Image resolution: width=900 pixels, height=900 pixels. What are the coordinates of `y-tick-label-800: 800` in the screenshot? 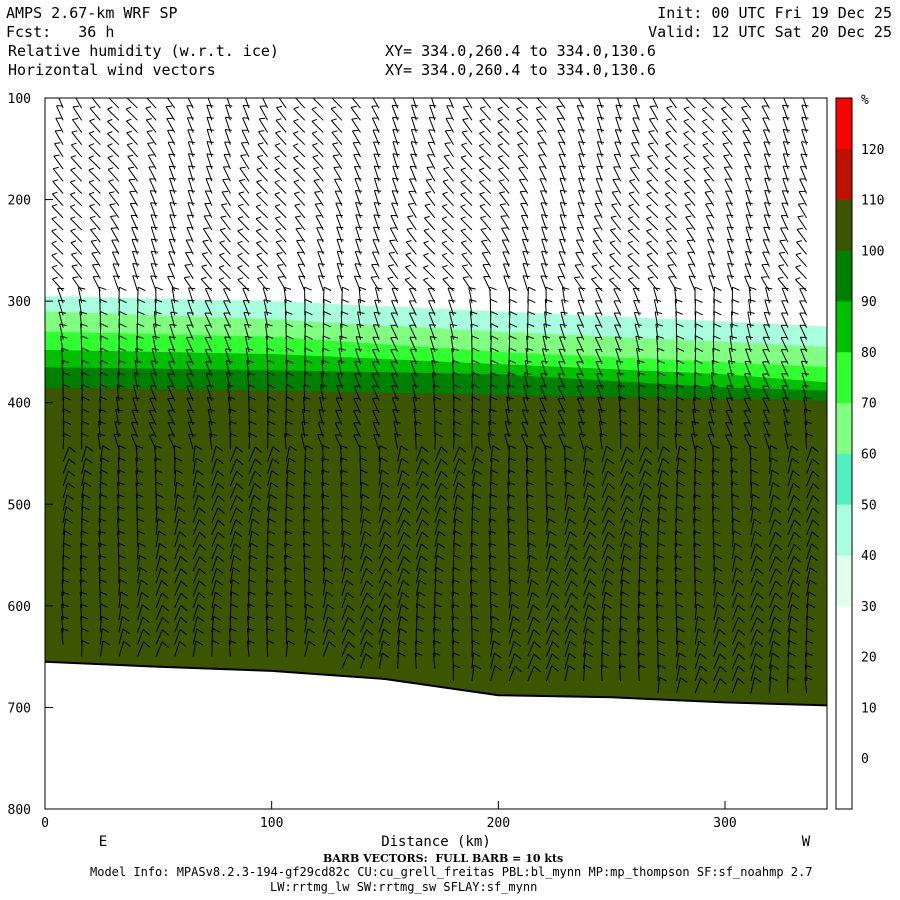 It's located at (19, 810).